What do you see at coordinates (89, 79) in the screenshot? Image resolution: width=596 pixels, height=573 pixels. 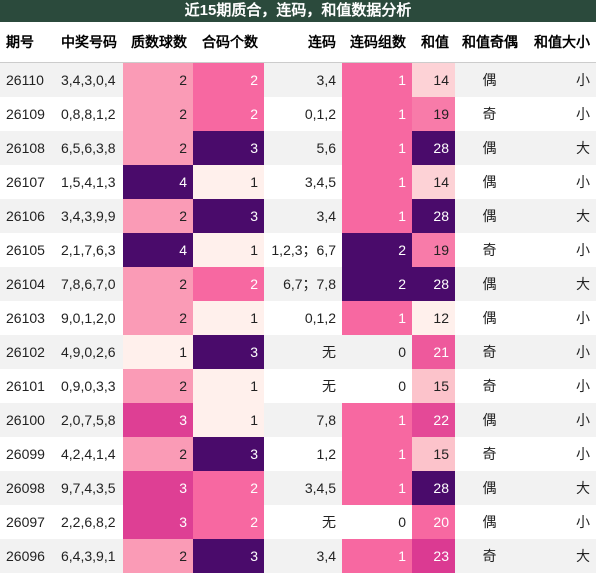 I see `cell: 3,4,3,0,4` at bounding box center [89, 79].